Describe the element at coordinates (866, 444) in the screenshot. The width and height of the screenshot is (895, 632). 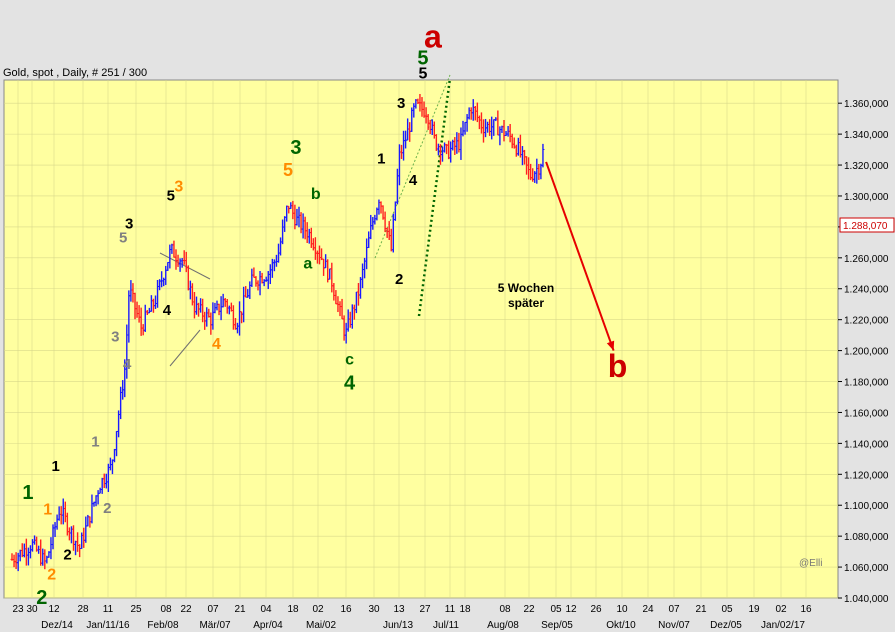
I see `y-tick-label: 1.140,000` at that location.